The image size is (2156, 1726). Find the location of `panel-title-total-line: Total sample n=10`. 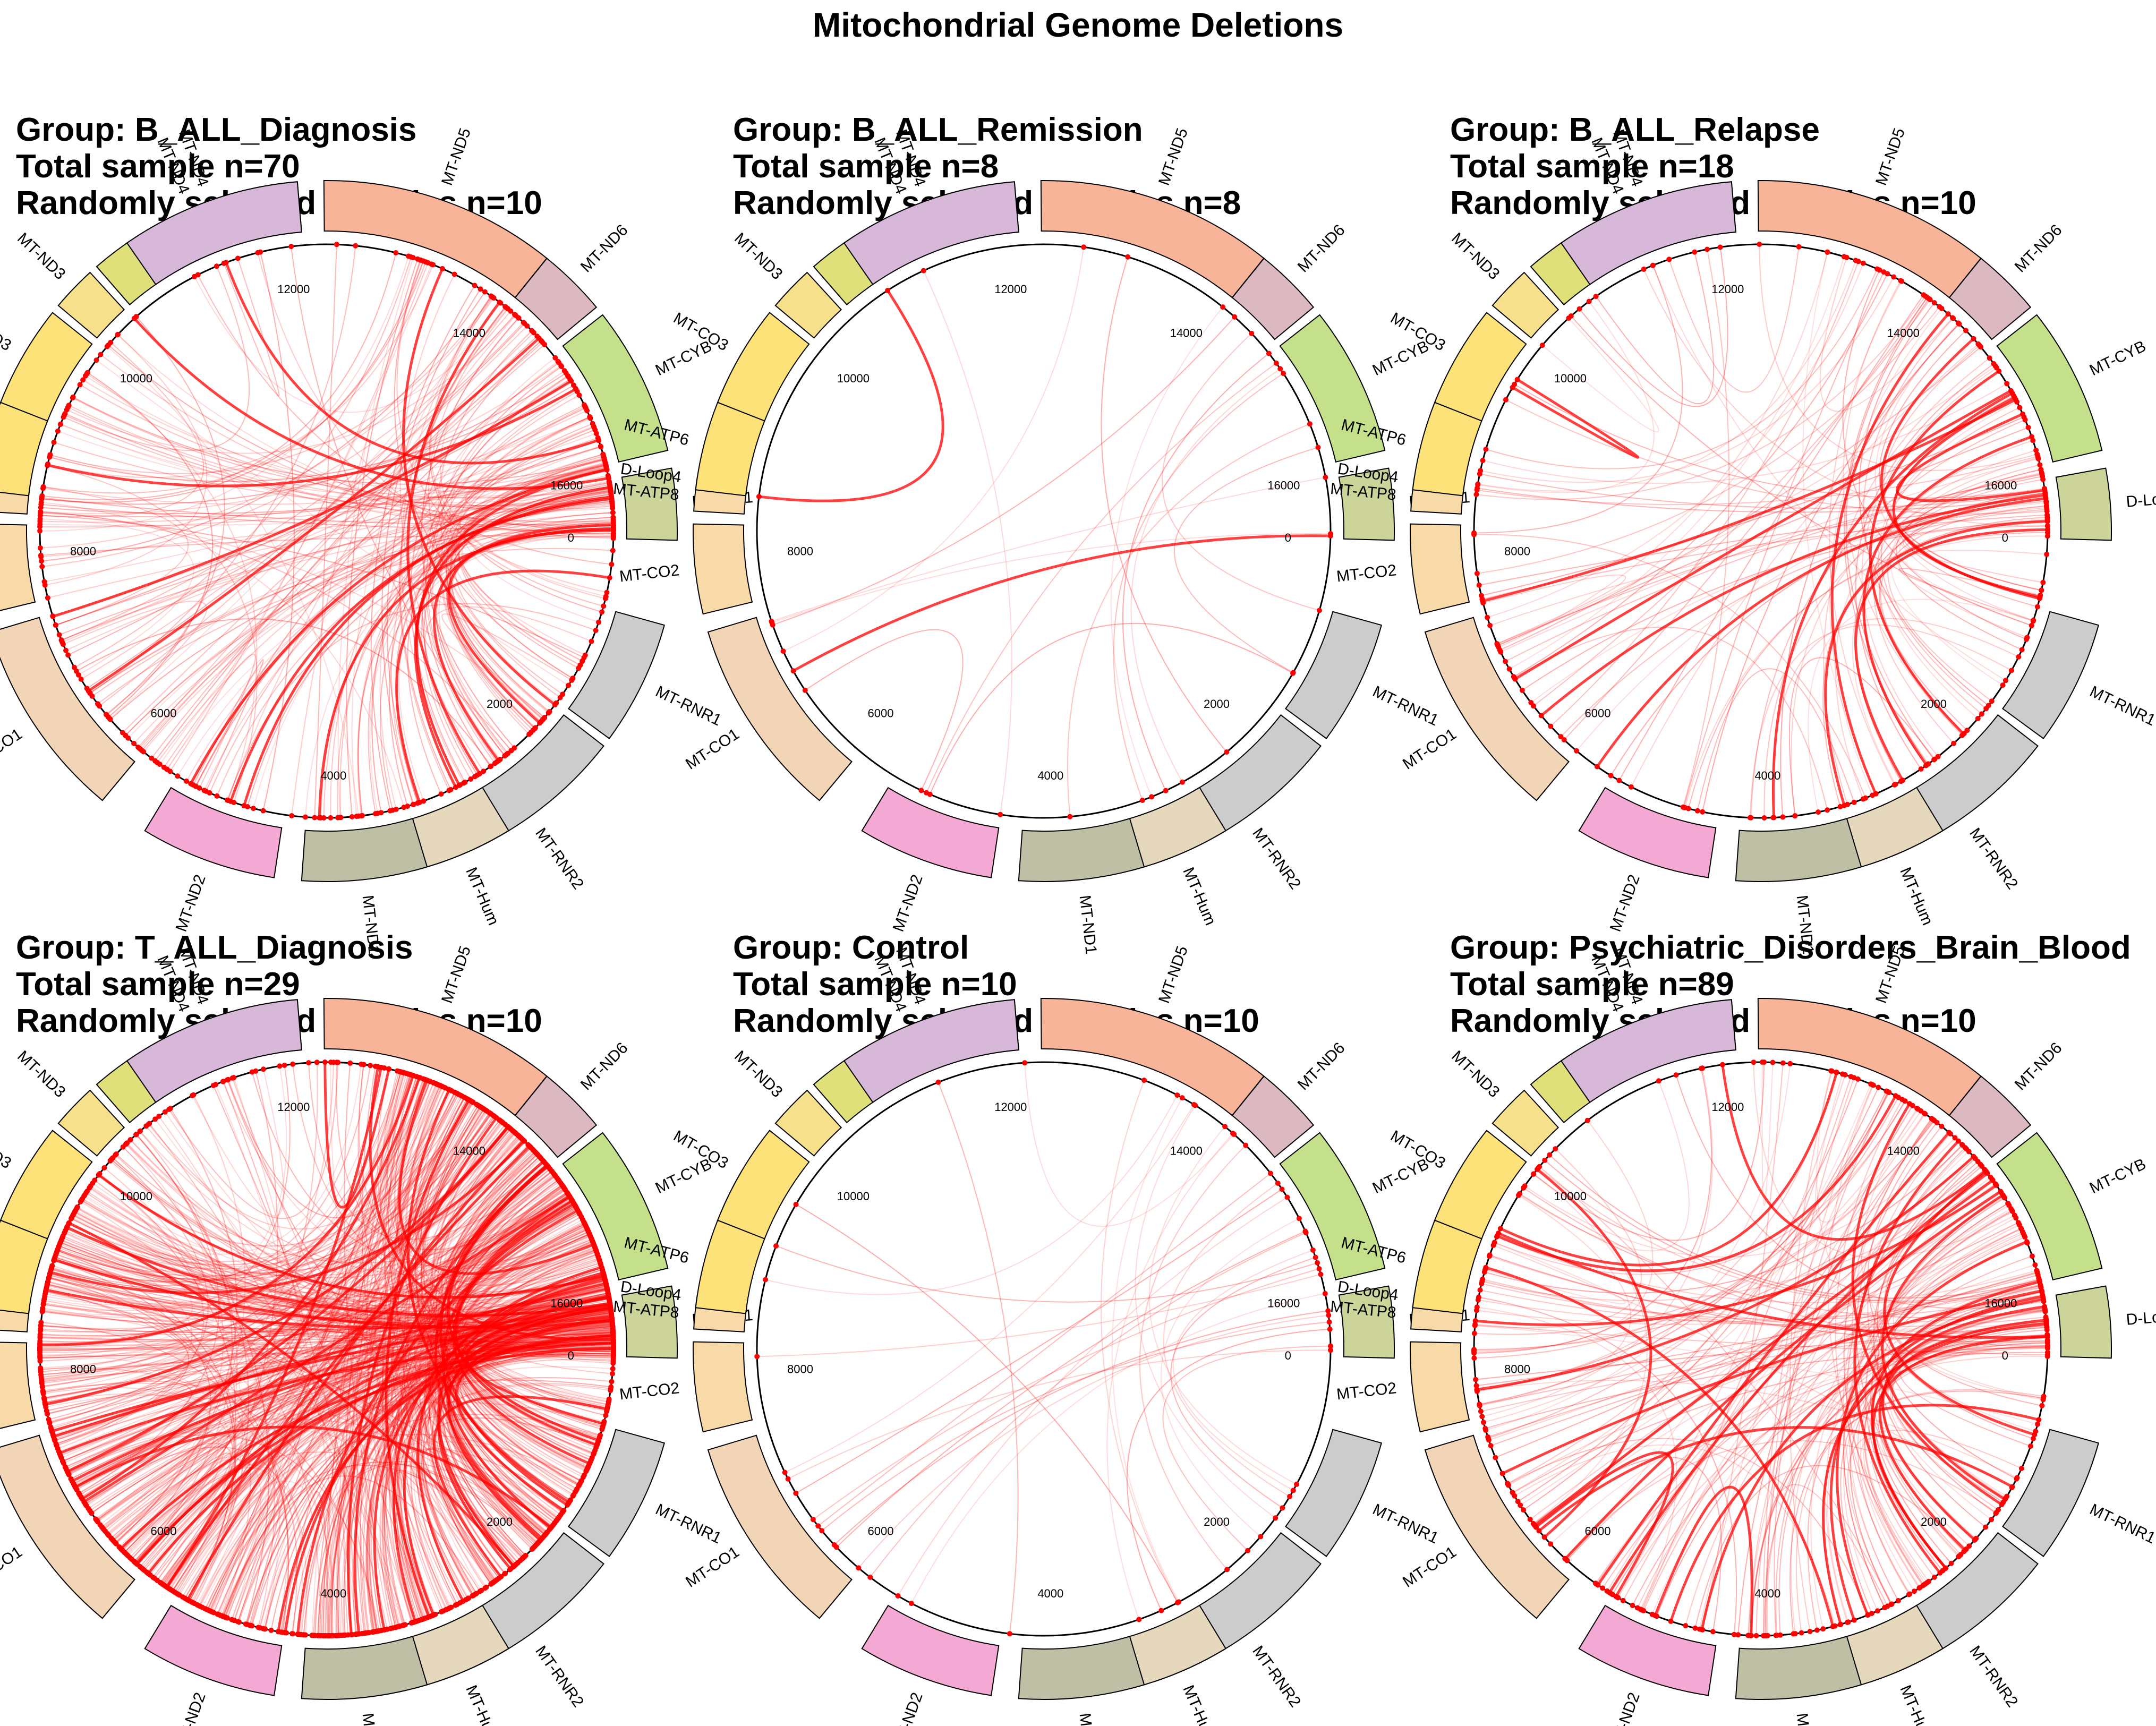

panel-title-total-line: Total sample n=10 is located at coordinates (875, 985).